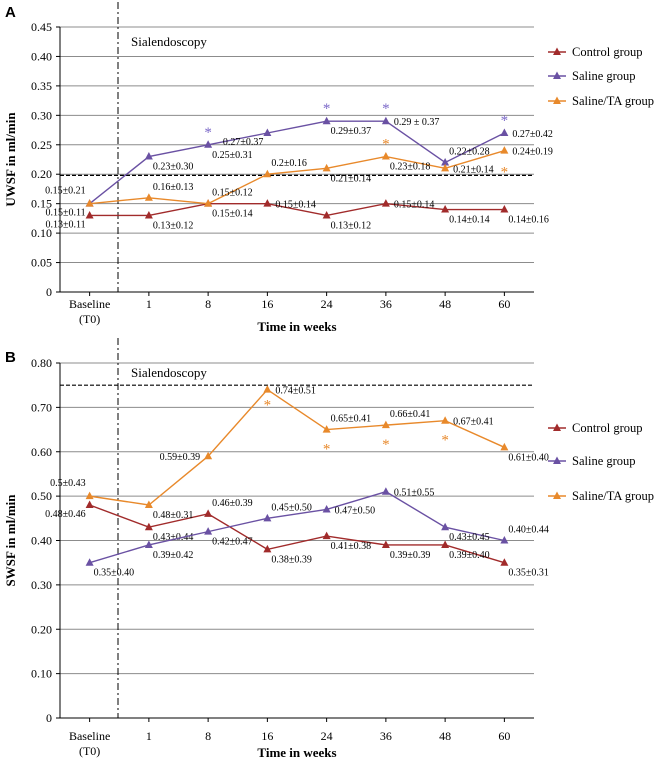 This screenshot has height=762, width=664. Describe the element at coordinates (68, 483) in the screenshot. I see `data-label-saline_ta: 0.5±0.43` at that location.